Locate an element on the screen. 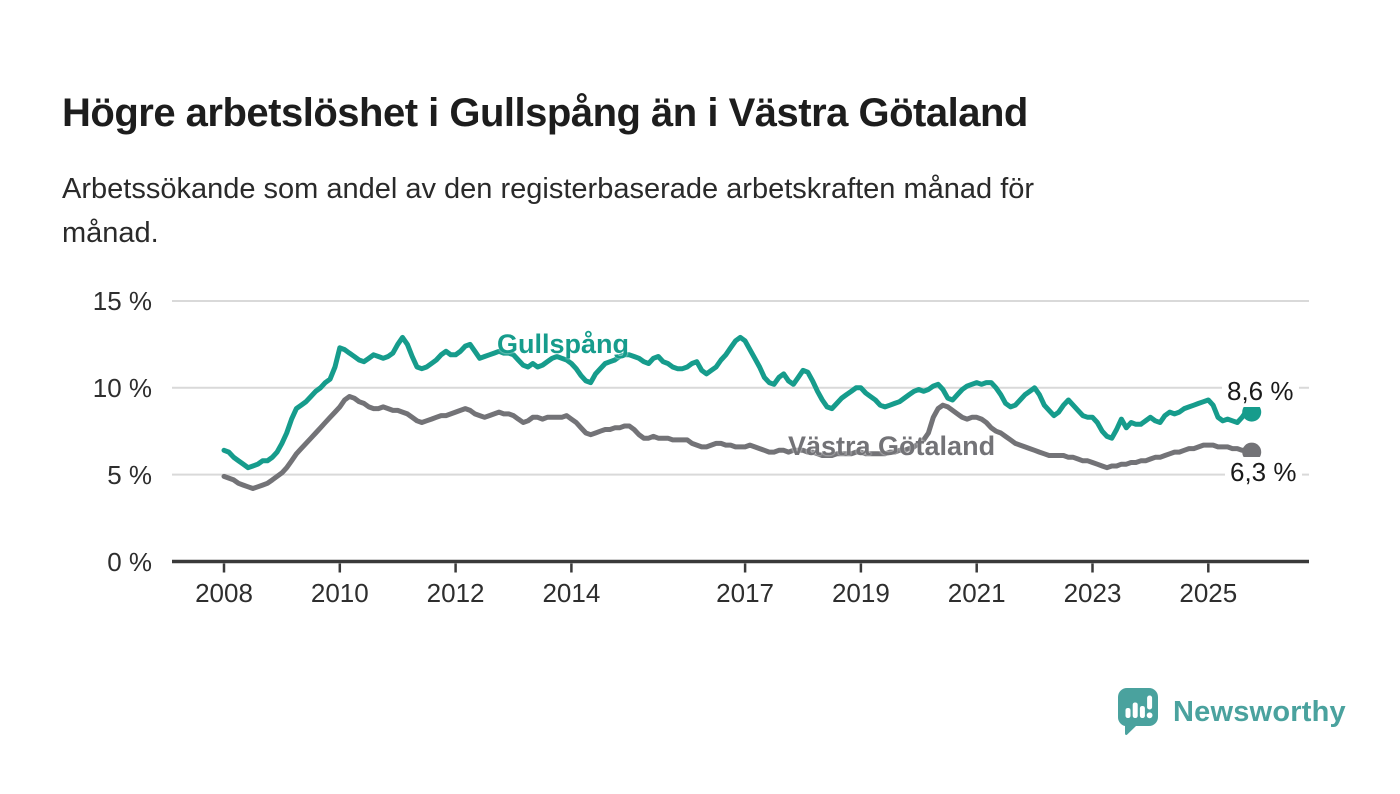  series-label-gullspang: Gullspång is located at coordinates (563, 344).